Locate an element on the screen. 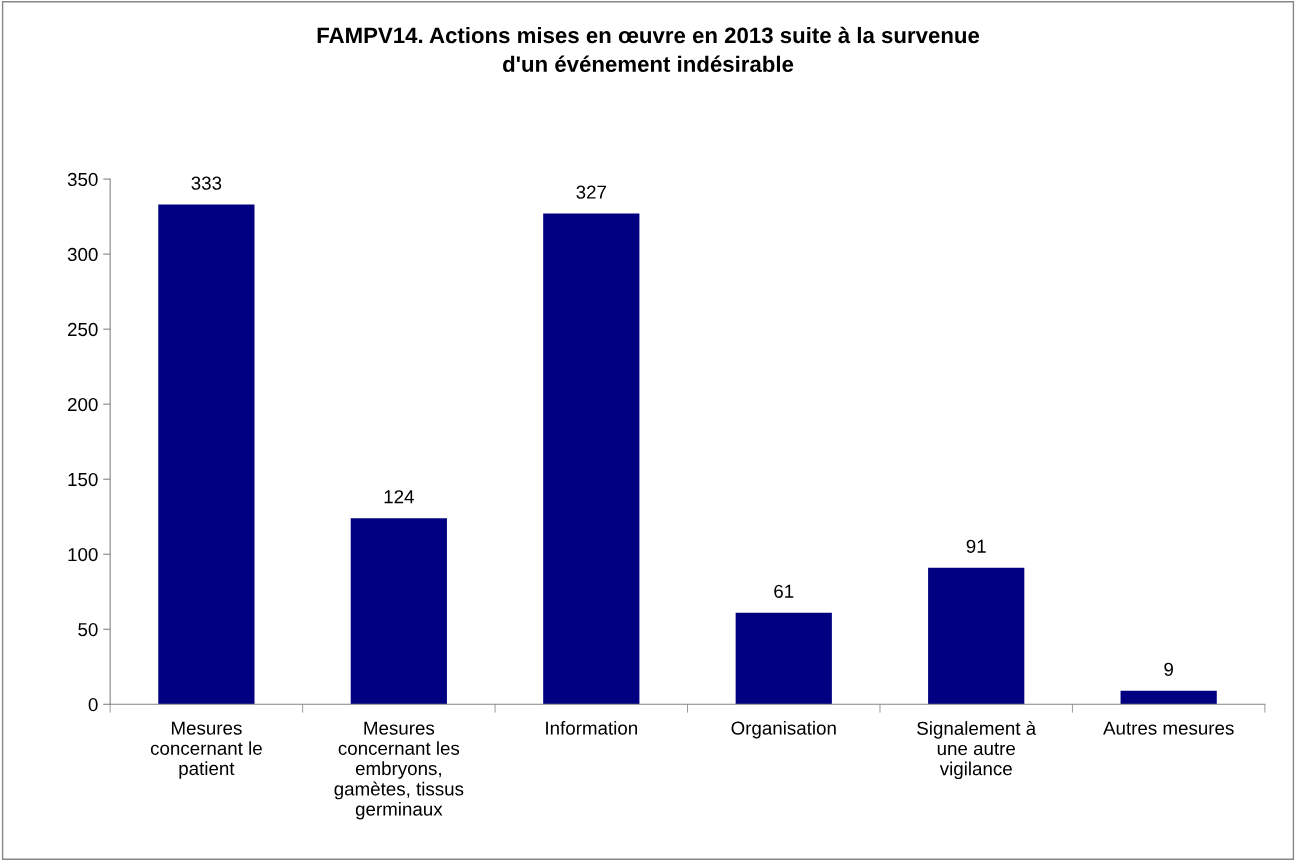 This screenshot has height=861, width=1296. chart-title: FAMPV14. Actions mises en œuvre en 2013 suite à la survenue d'un événement indésirable is located at coordinates (648, 49).